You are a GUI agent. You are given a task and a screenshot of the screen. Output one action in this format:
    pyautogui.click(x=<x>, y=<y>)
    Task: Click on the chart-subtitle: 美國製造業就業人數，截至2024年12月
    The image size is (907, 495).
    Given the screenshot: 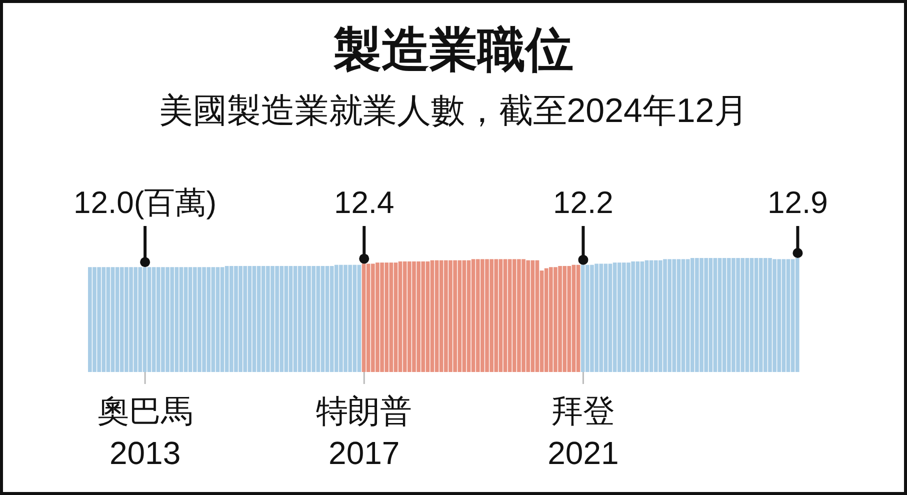 What is the action you would take?
    pyautogui.click(x=453, y=111)
    